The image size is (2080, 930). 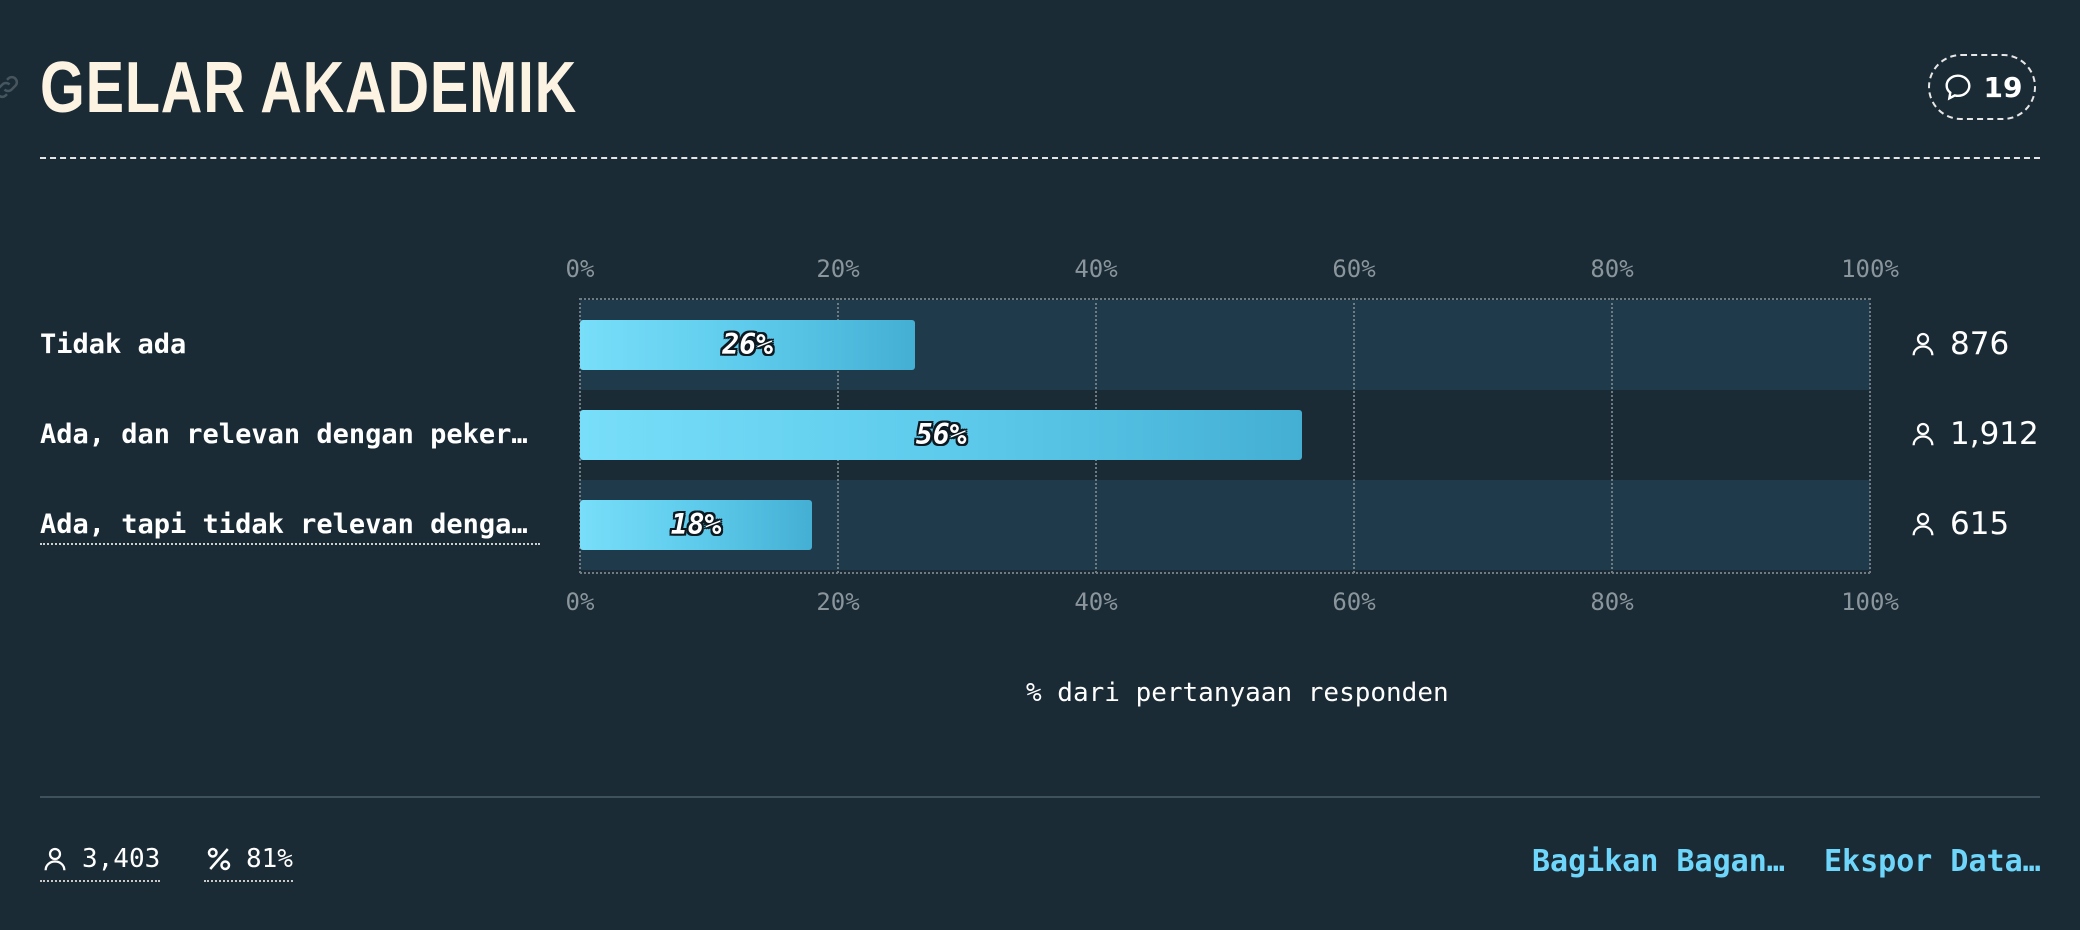 What do you see at coordinates (1354, 269) in the screenshot?
I see `x-tick-label-top: 60%` at bounding box center [1354, 269].